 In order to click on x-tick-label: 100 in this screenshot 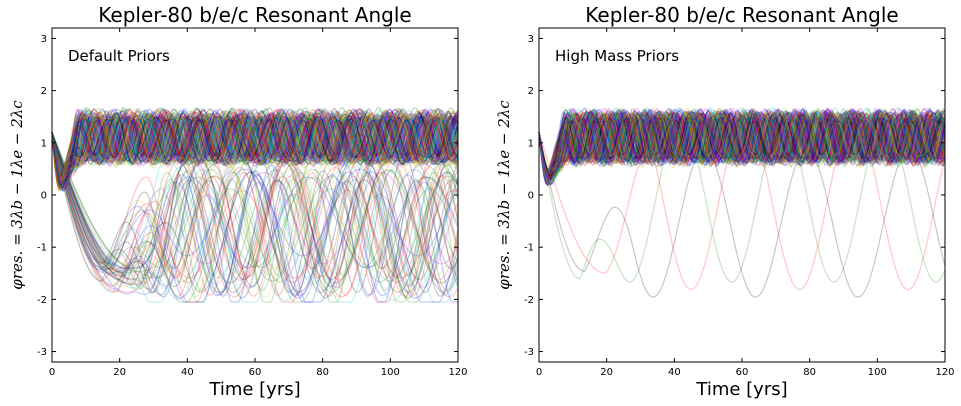, I will do `click(390, 372)`.